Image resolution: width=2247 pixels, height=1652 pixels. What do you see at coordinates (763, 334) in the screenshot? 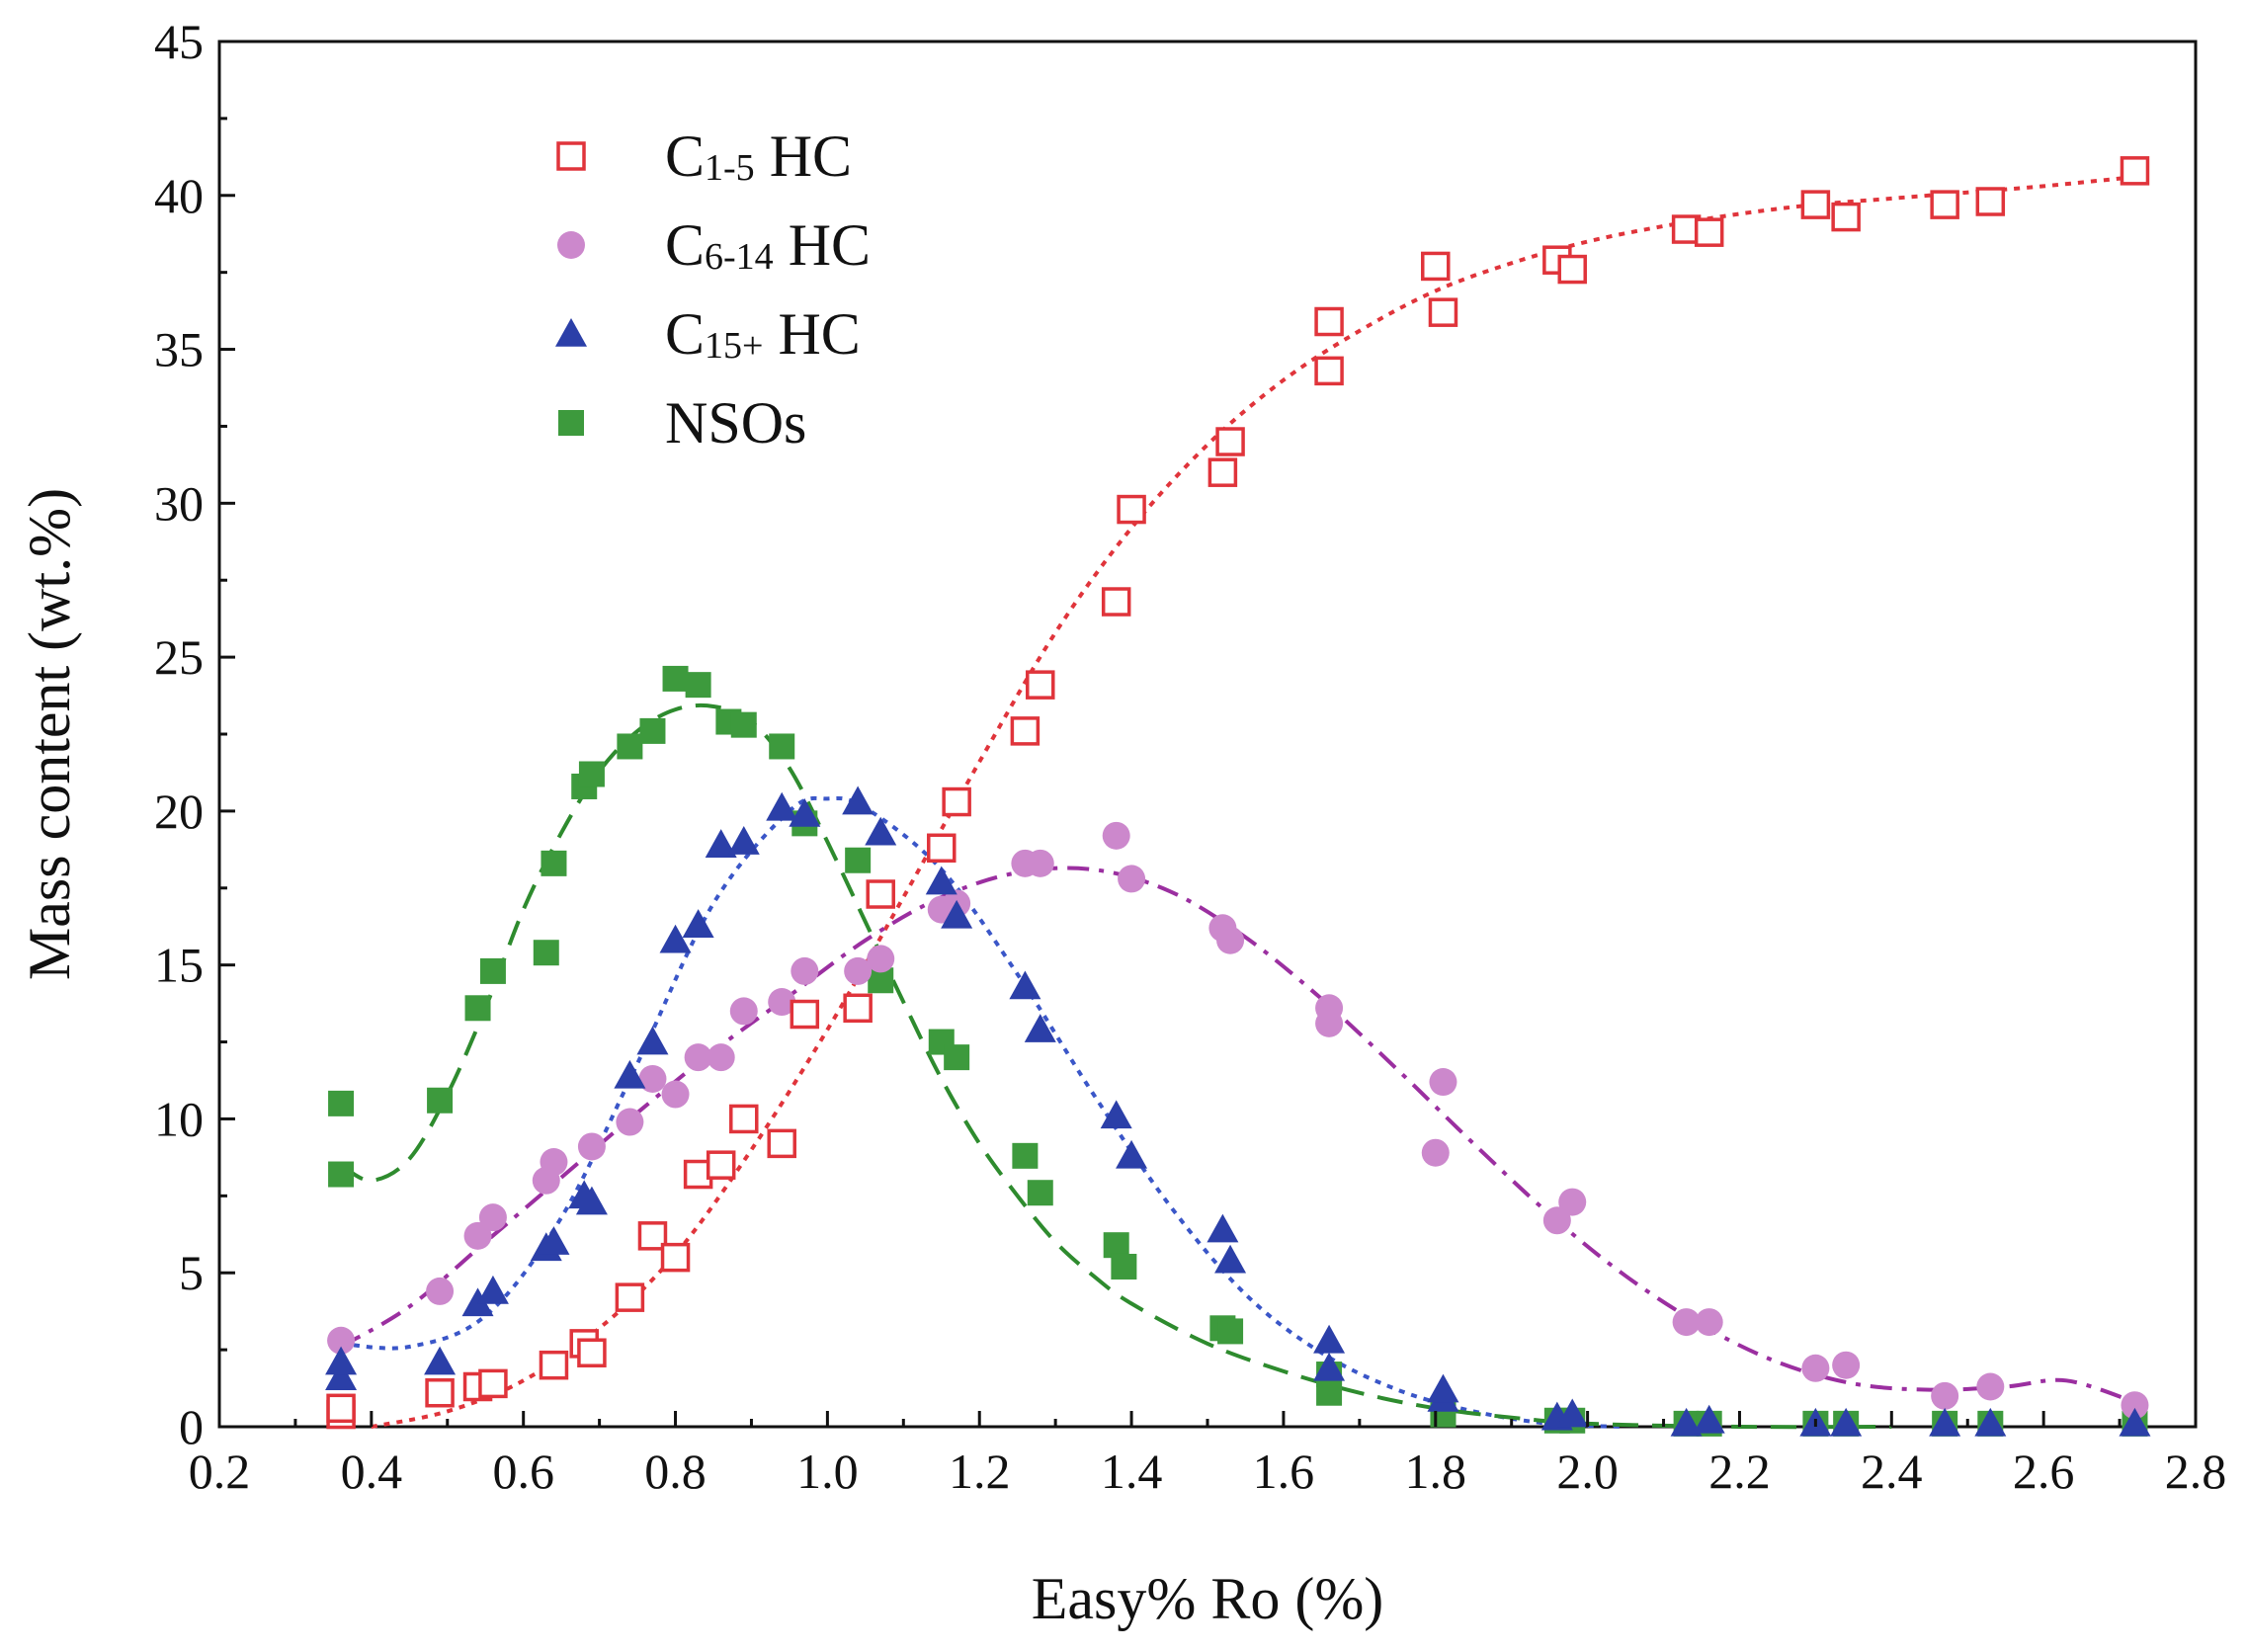
I see `legend-label-2: C15+ HC` at bounding box center [763, 334].